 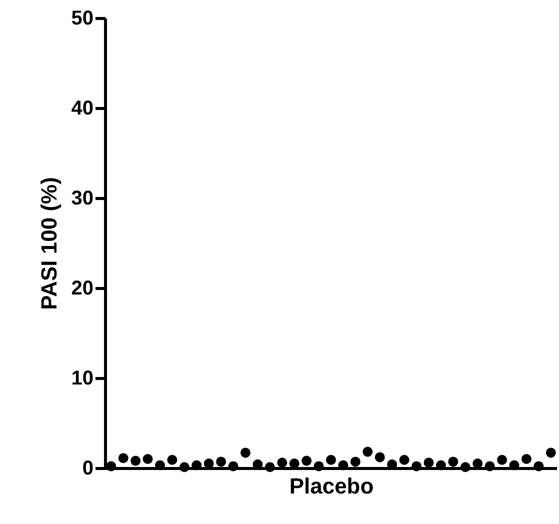 What do you see at coordinates (82, 289) in the screenshot?
I see `y-tick-label: 20` at bounding box center [82, 289].